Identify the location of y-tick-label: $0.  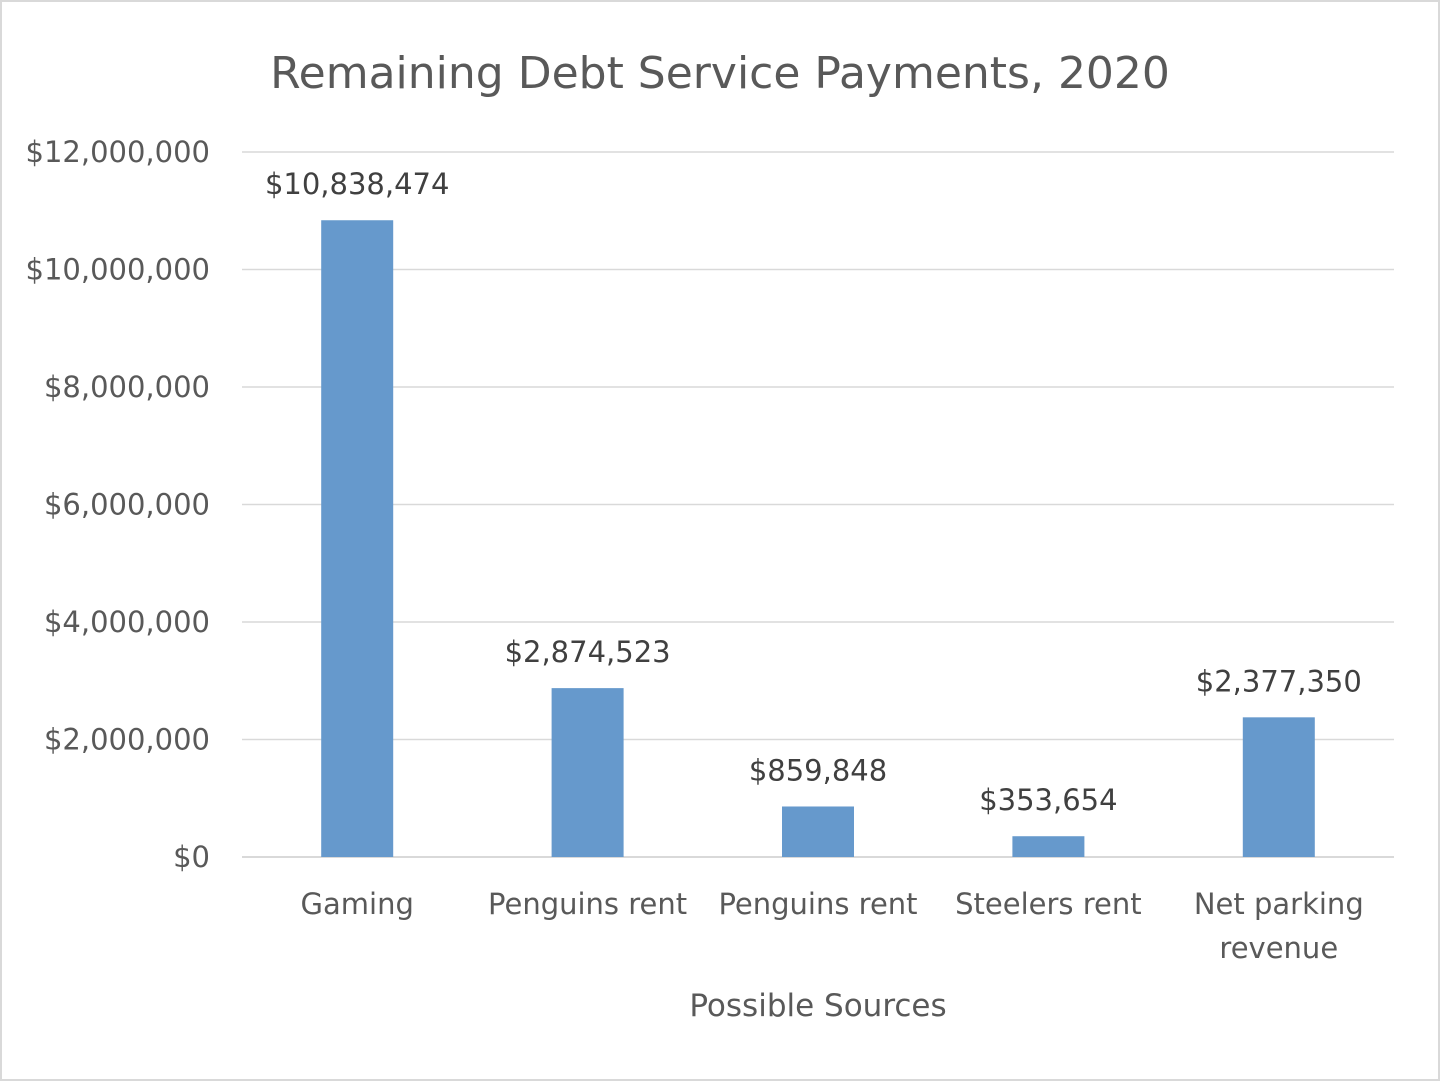
(191, 857).